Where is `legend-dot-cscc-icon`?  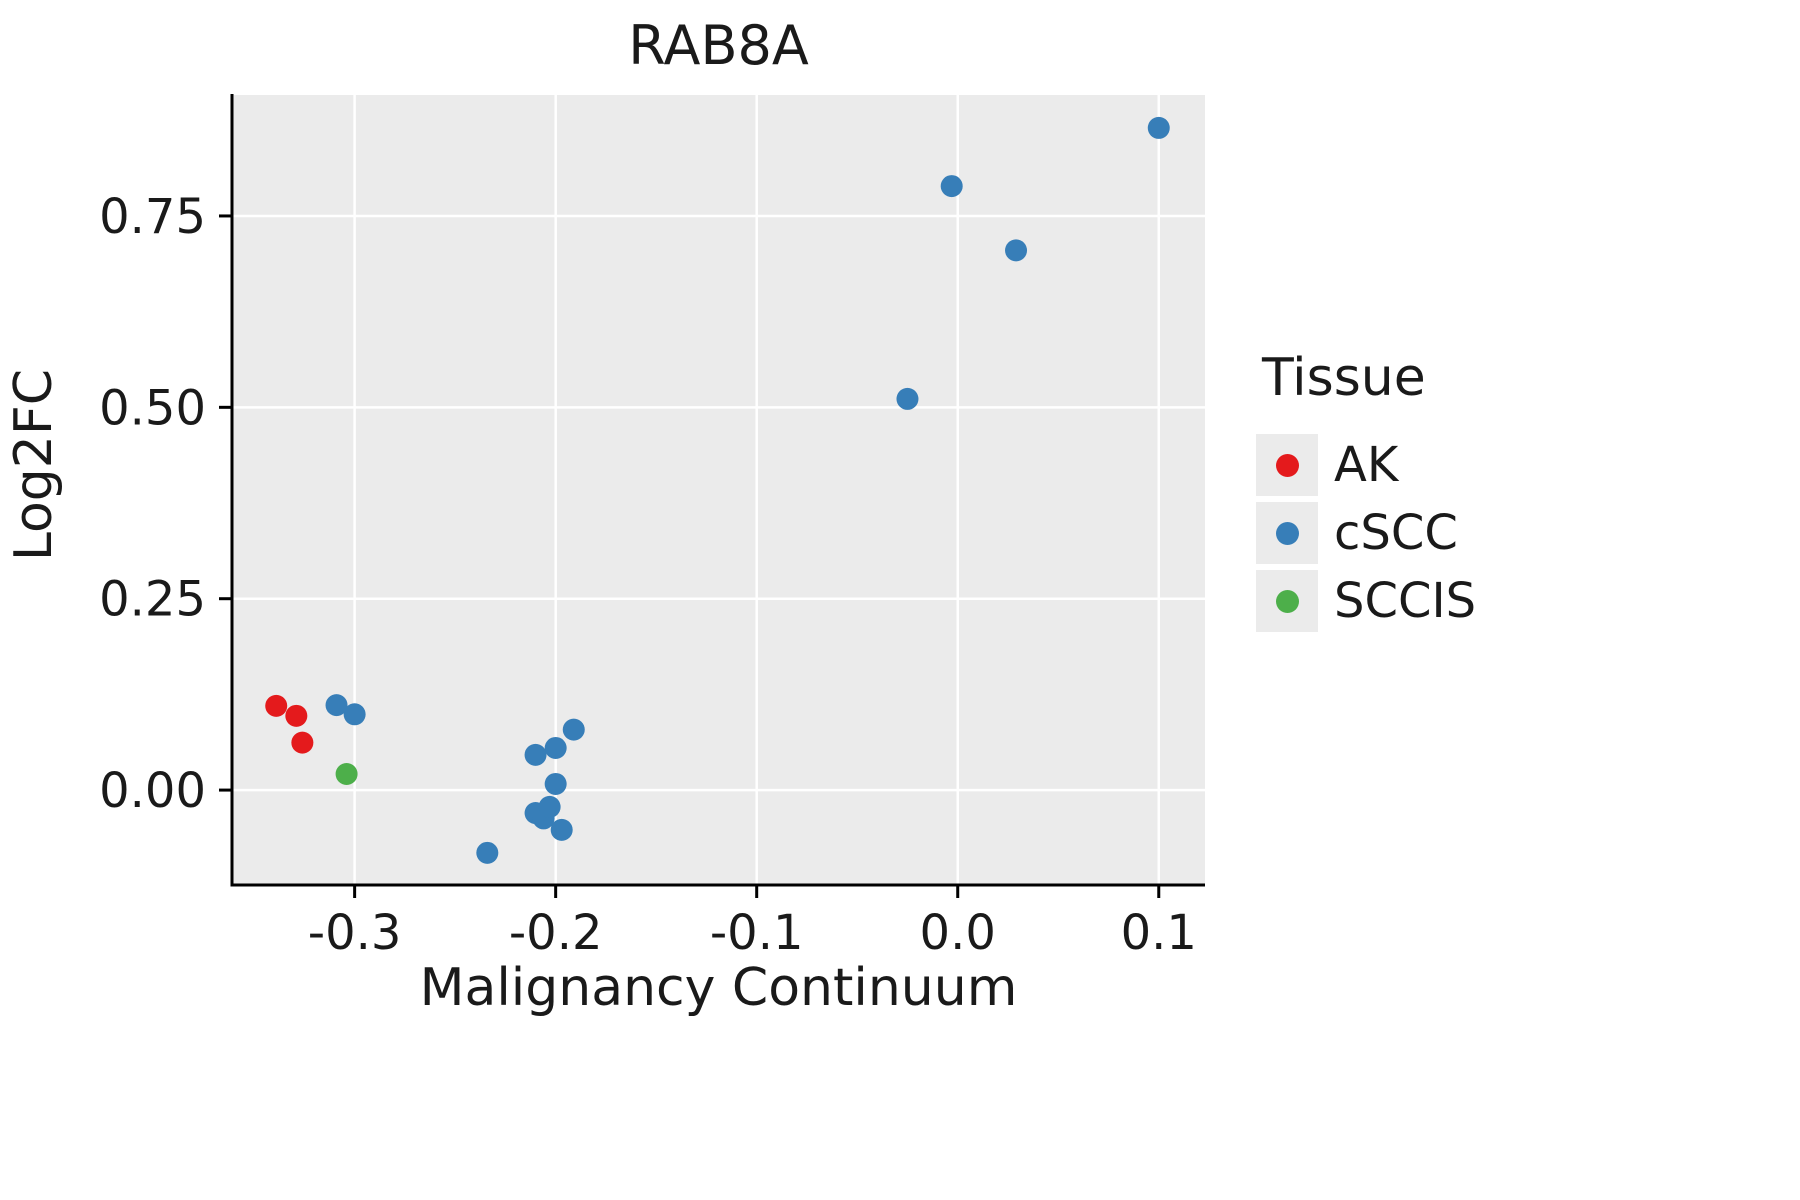
legend-dot-cscc-icon is located at coordinates (1287, 533).